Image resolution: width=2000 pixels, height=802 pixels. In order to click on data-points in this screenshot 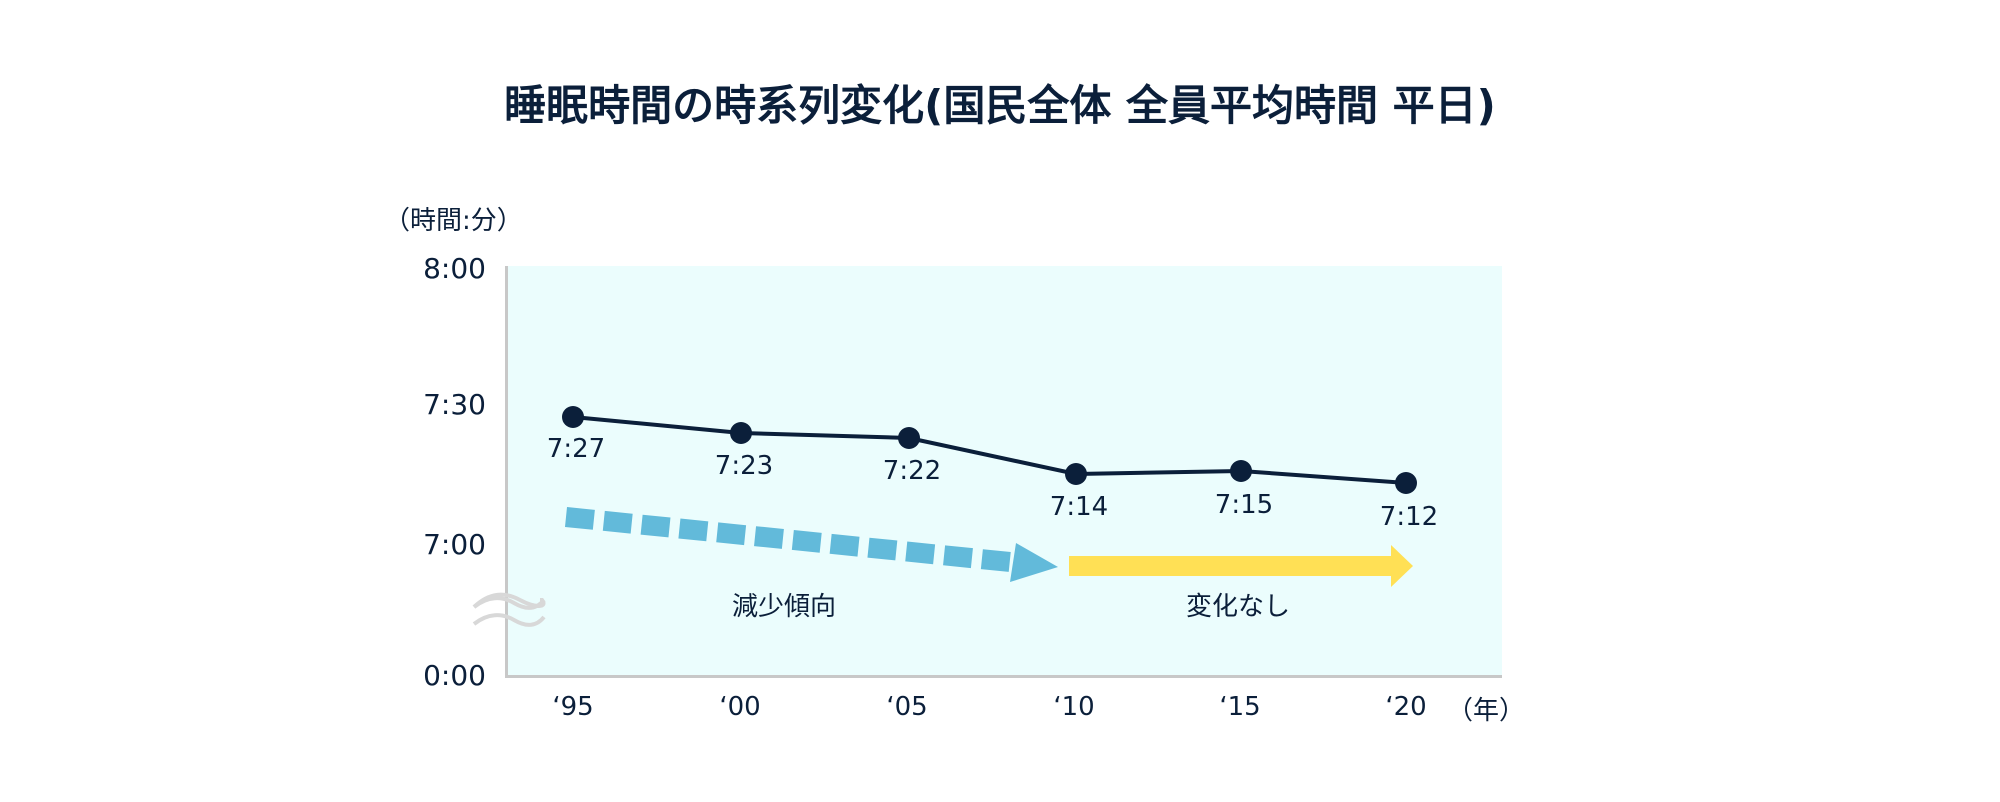, I will do `click(989, 450)`.